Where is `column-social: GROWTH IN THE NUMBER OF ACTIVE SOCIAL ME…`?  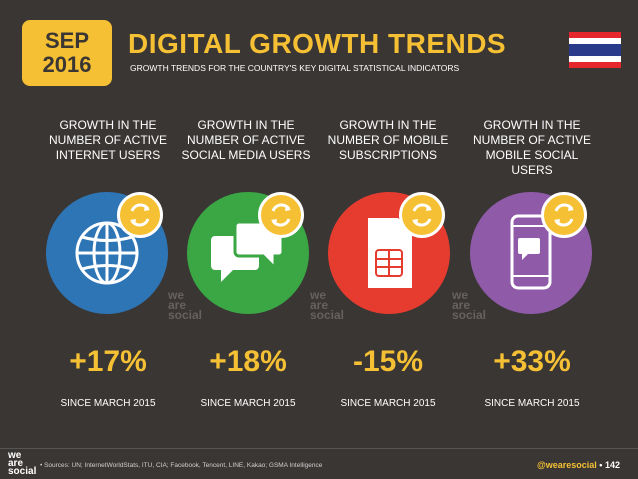
column-social: GROWTH IN THE NUMBER OF ACTIVE SOCIAL ME… is located at coordinates (246, 143).